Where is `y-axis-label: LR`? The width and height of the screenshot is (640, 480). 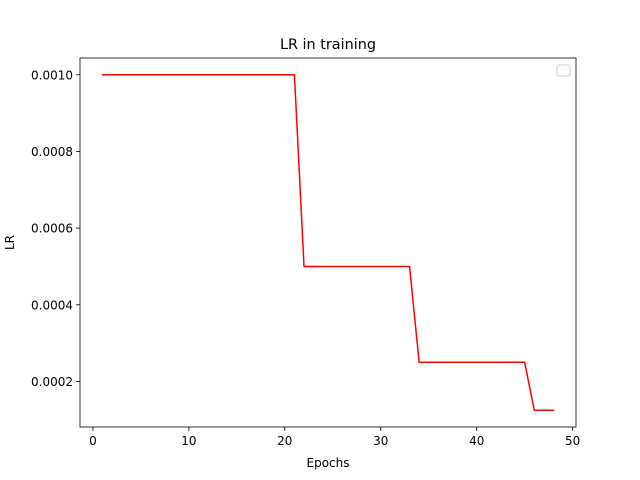 y-axis-label: LR is located at coordinates (10, 242).